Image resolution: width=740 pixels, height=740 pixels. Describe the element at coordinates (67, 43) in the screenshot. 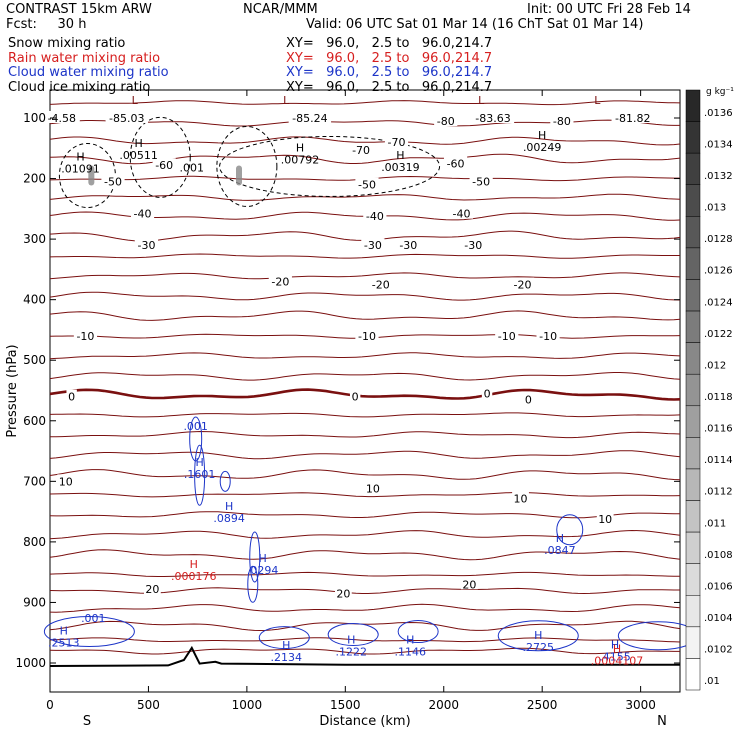

I see `field-snow-name: Snow mixing ratio` at that location.